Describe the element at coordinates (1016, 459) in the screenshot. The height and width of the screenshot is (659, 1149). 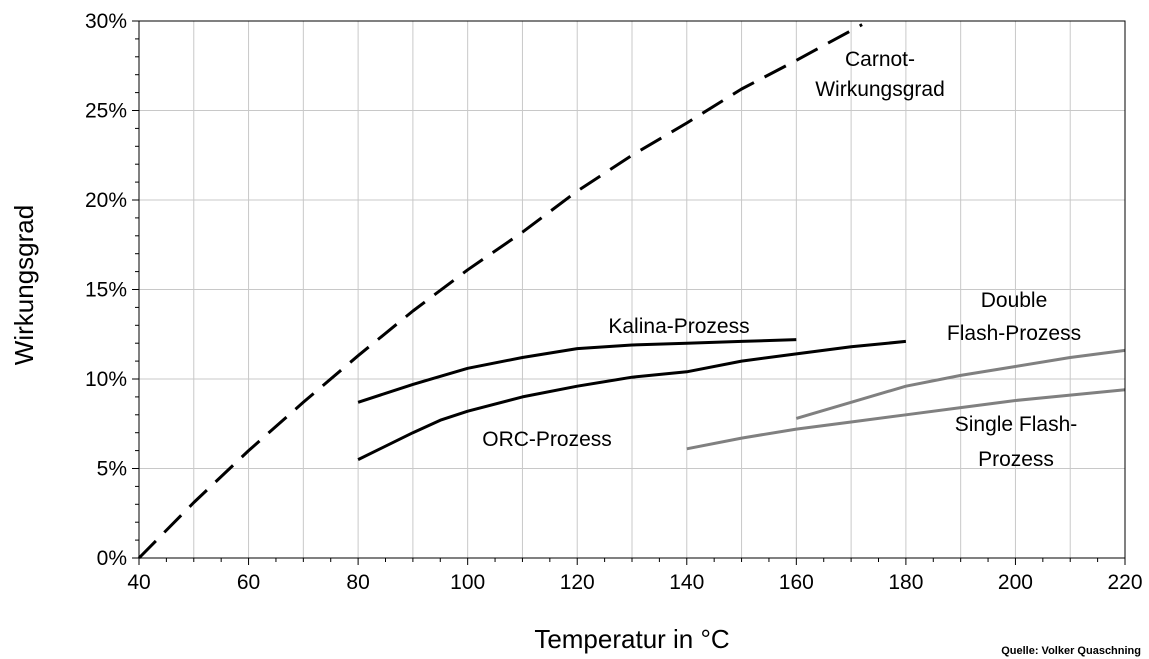
I see `series-label-single_flash: Prozess` at that location.